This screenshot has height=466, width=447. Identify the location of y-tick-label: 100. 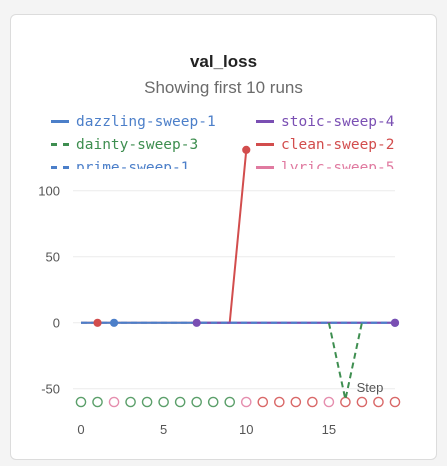
(49, 190).